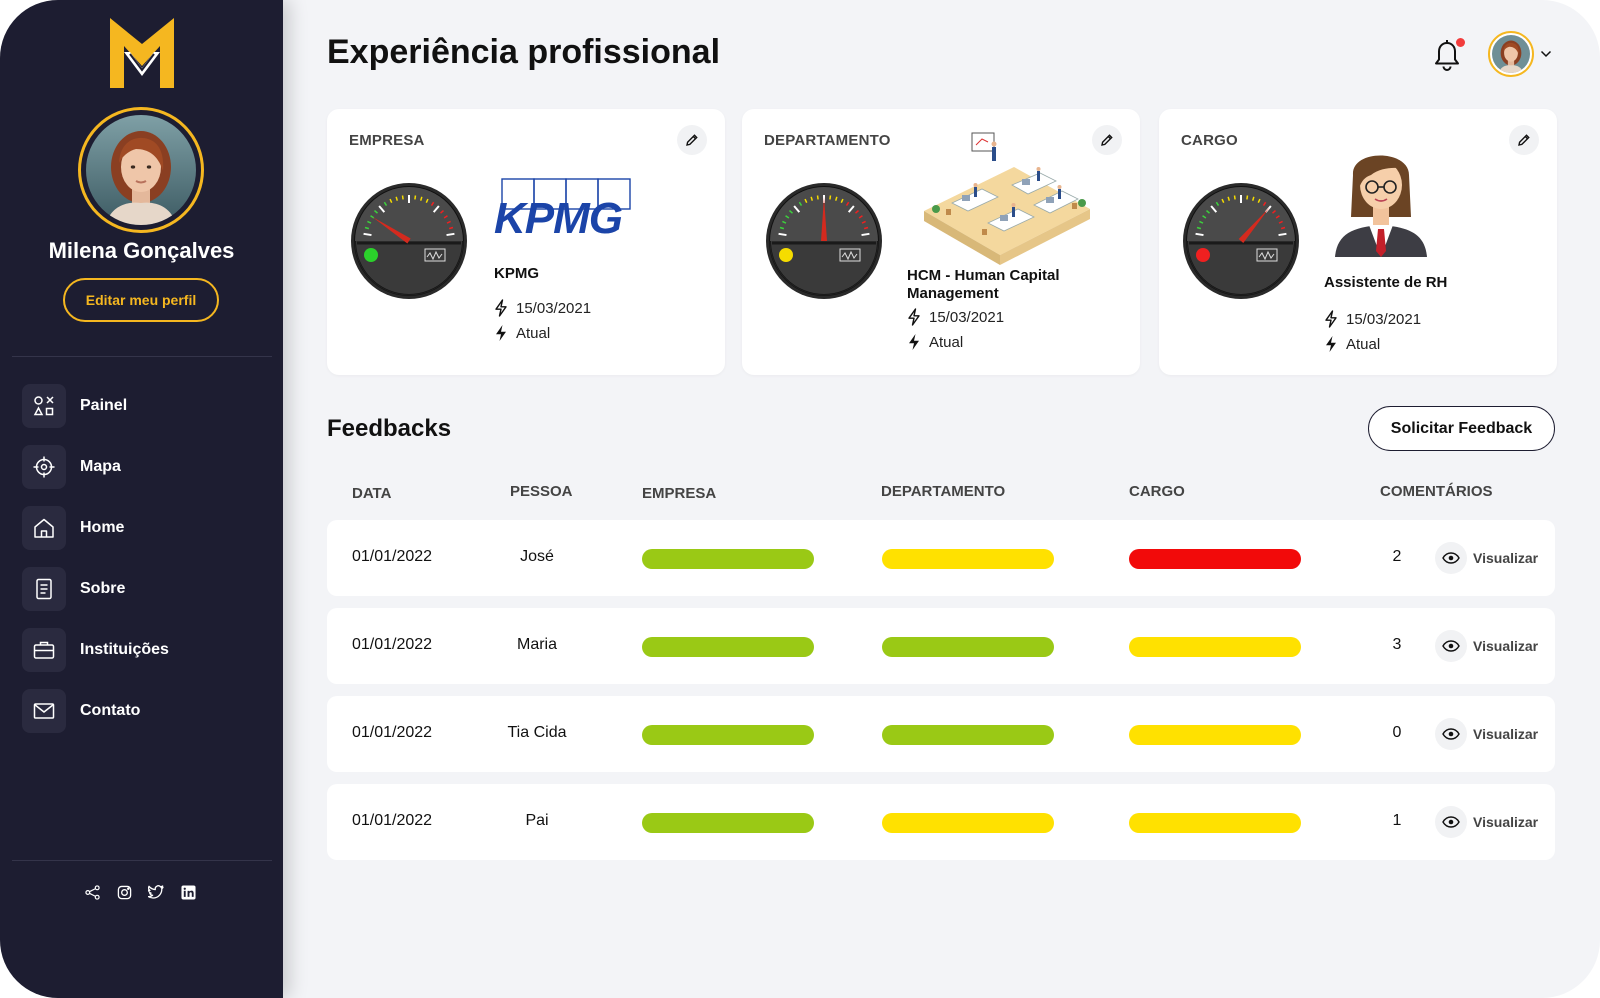  I want to click on sidebar-item-label: Sobre, so click(103, 588).